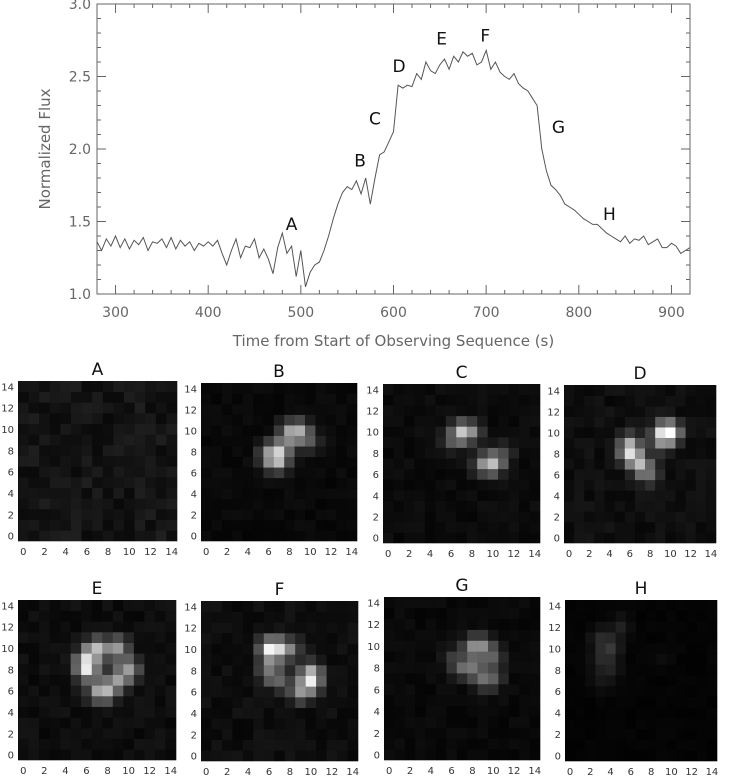 The height and width of the screenshot is (784, 736). What do you see at coordinates (376, 496) in the screenshot?
I see `panel-y-tick-label: 4` at bounding box center [376, 496].